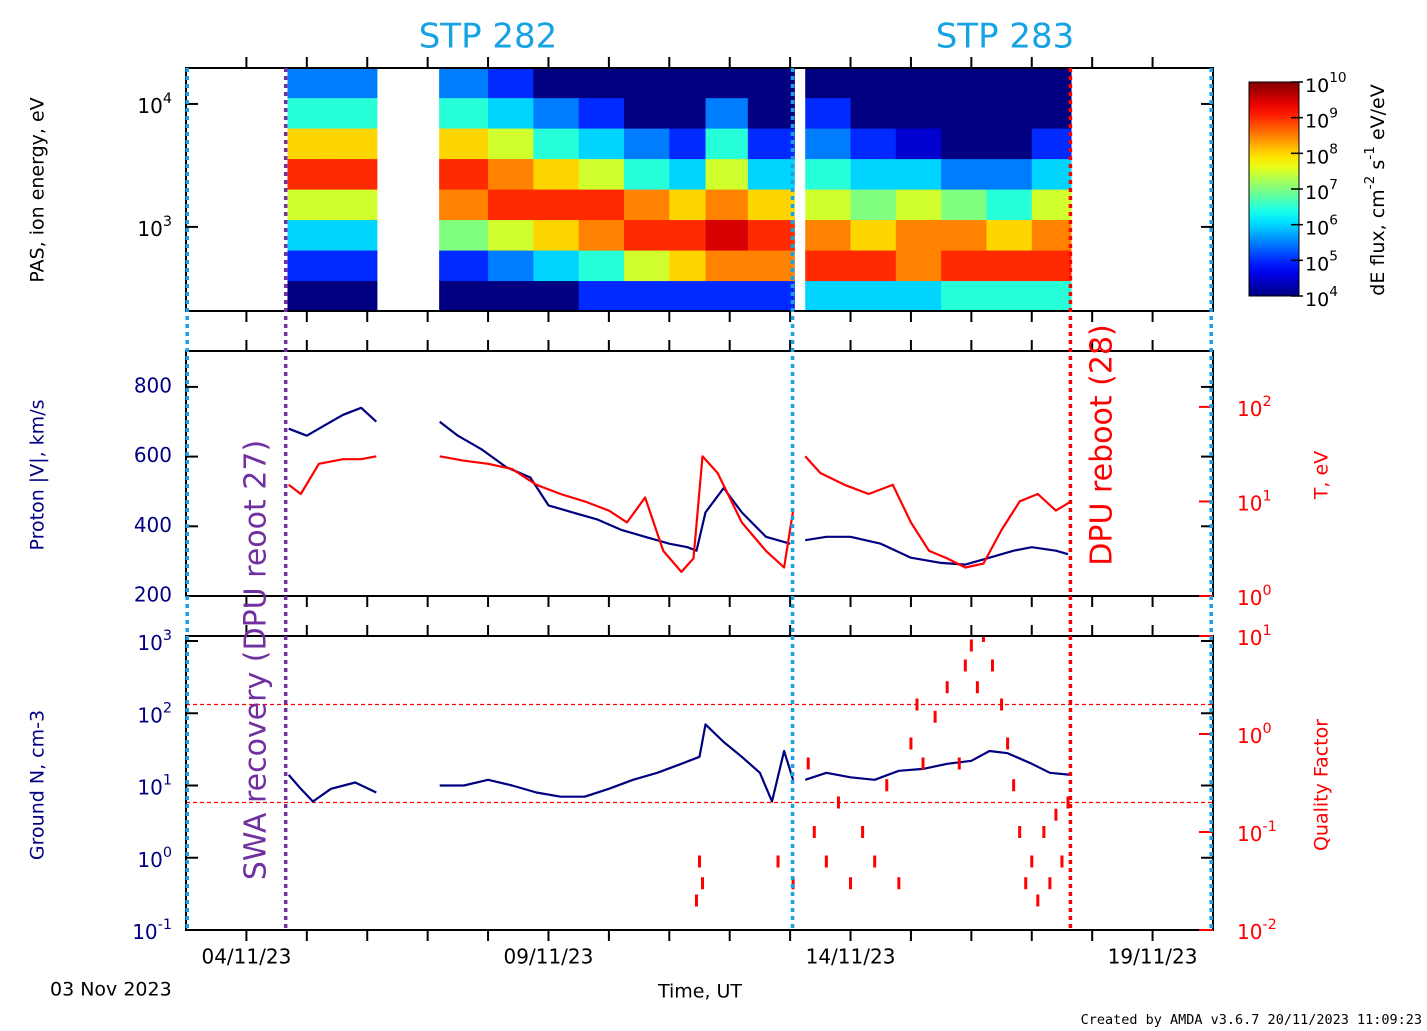 This screenshot has height=1031, width=1427. Describe the element at coordinates (1322, 475) in the screenshot. I see `y2-axis-label: T, eV` at that location.